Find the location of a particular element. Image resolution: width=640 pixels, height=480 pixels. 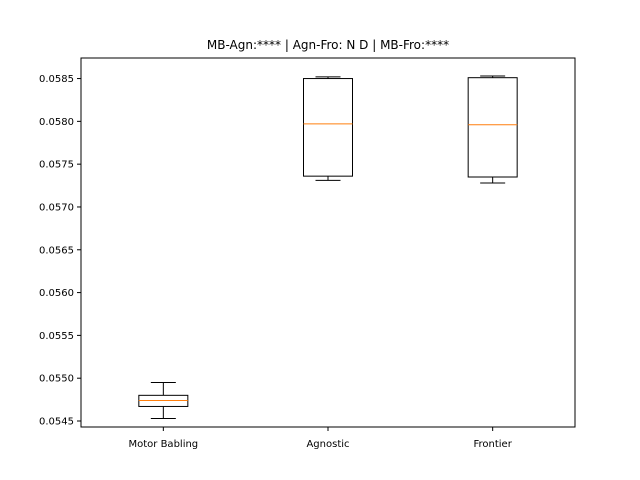

y-tick-label: 0.0545 is located at coordinates (56, 422).